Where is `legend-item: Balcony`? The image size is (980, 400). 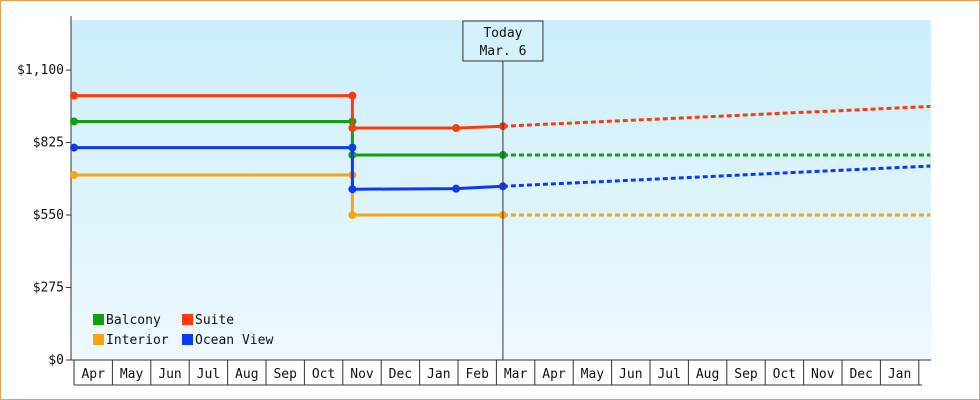
legend-item: Balcony is located at coordinates (127, 320).